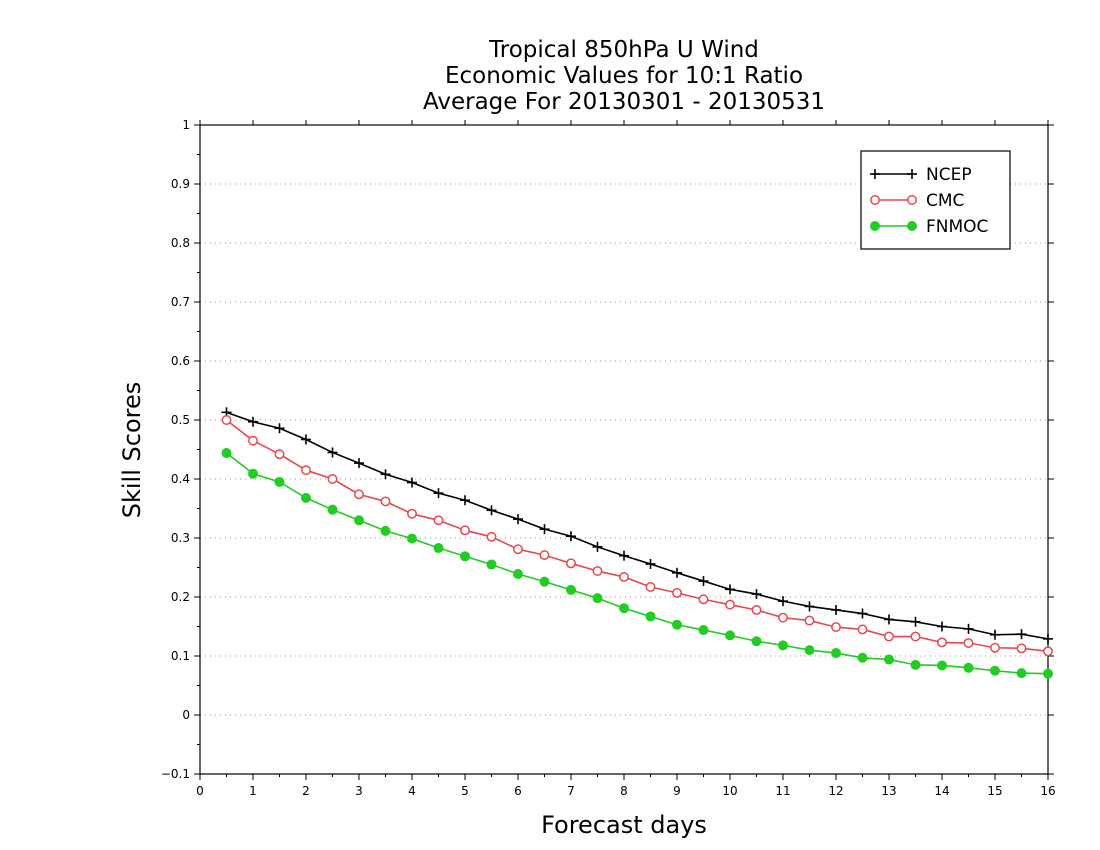 This screenshot has width=1100, height=850. I want to click on x-tick-label-10: 10, so click(729, 791).